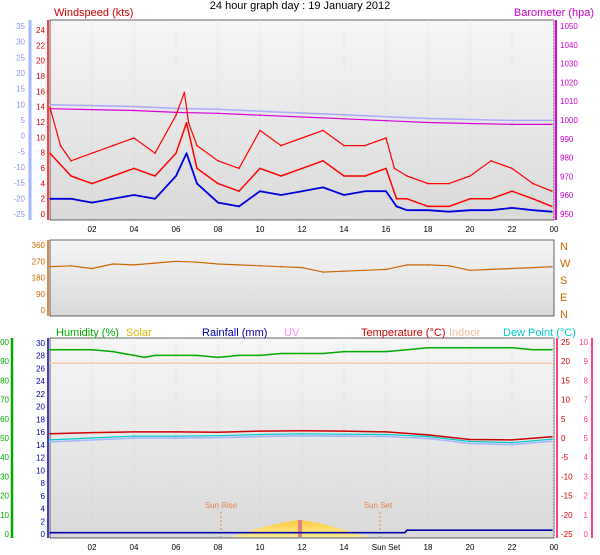 The image size is (600, 555). I want to click on wind-x-tick-label: 10, so click(260, 229).